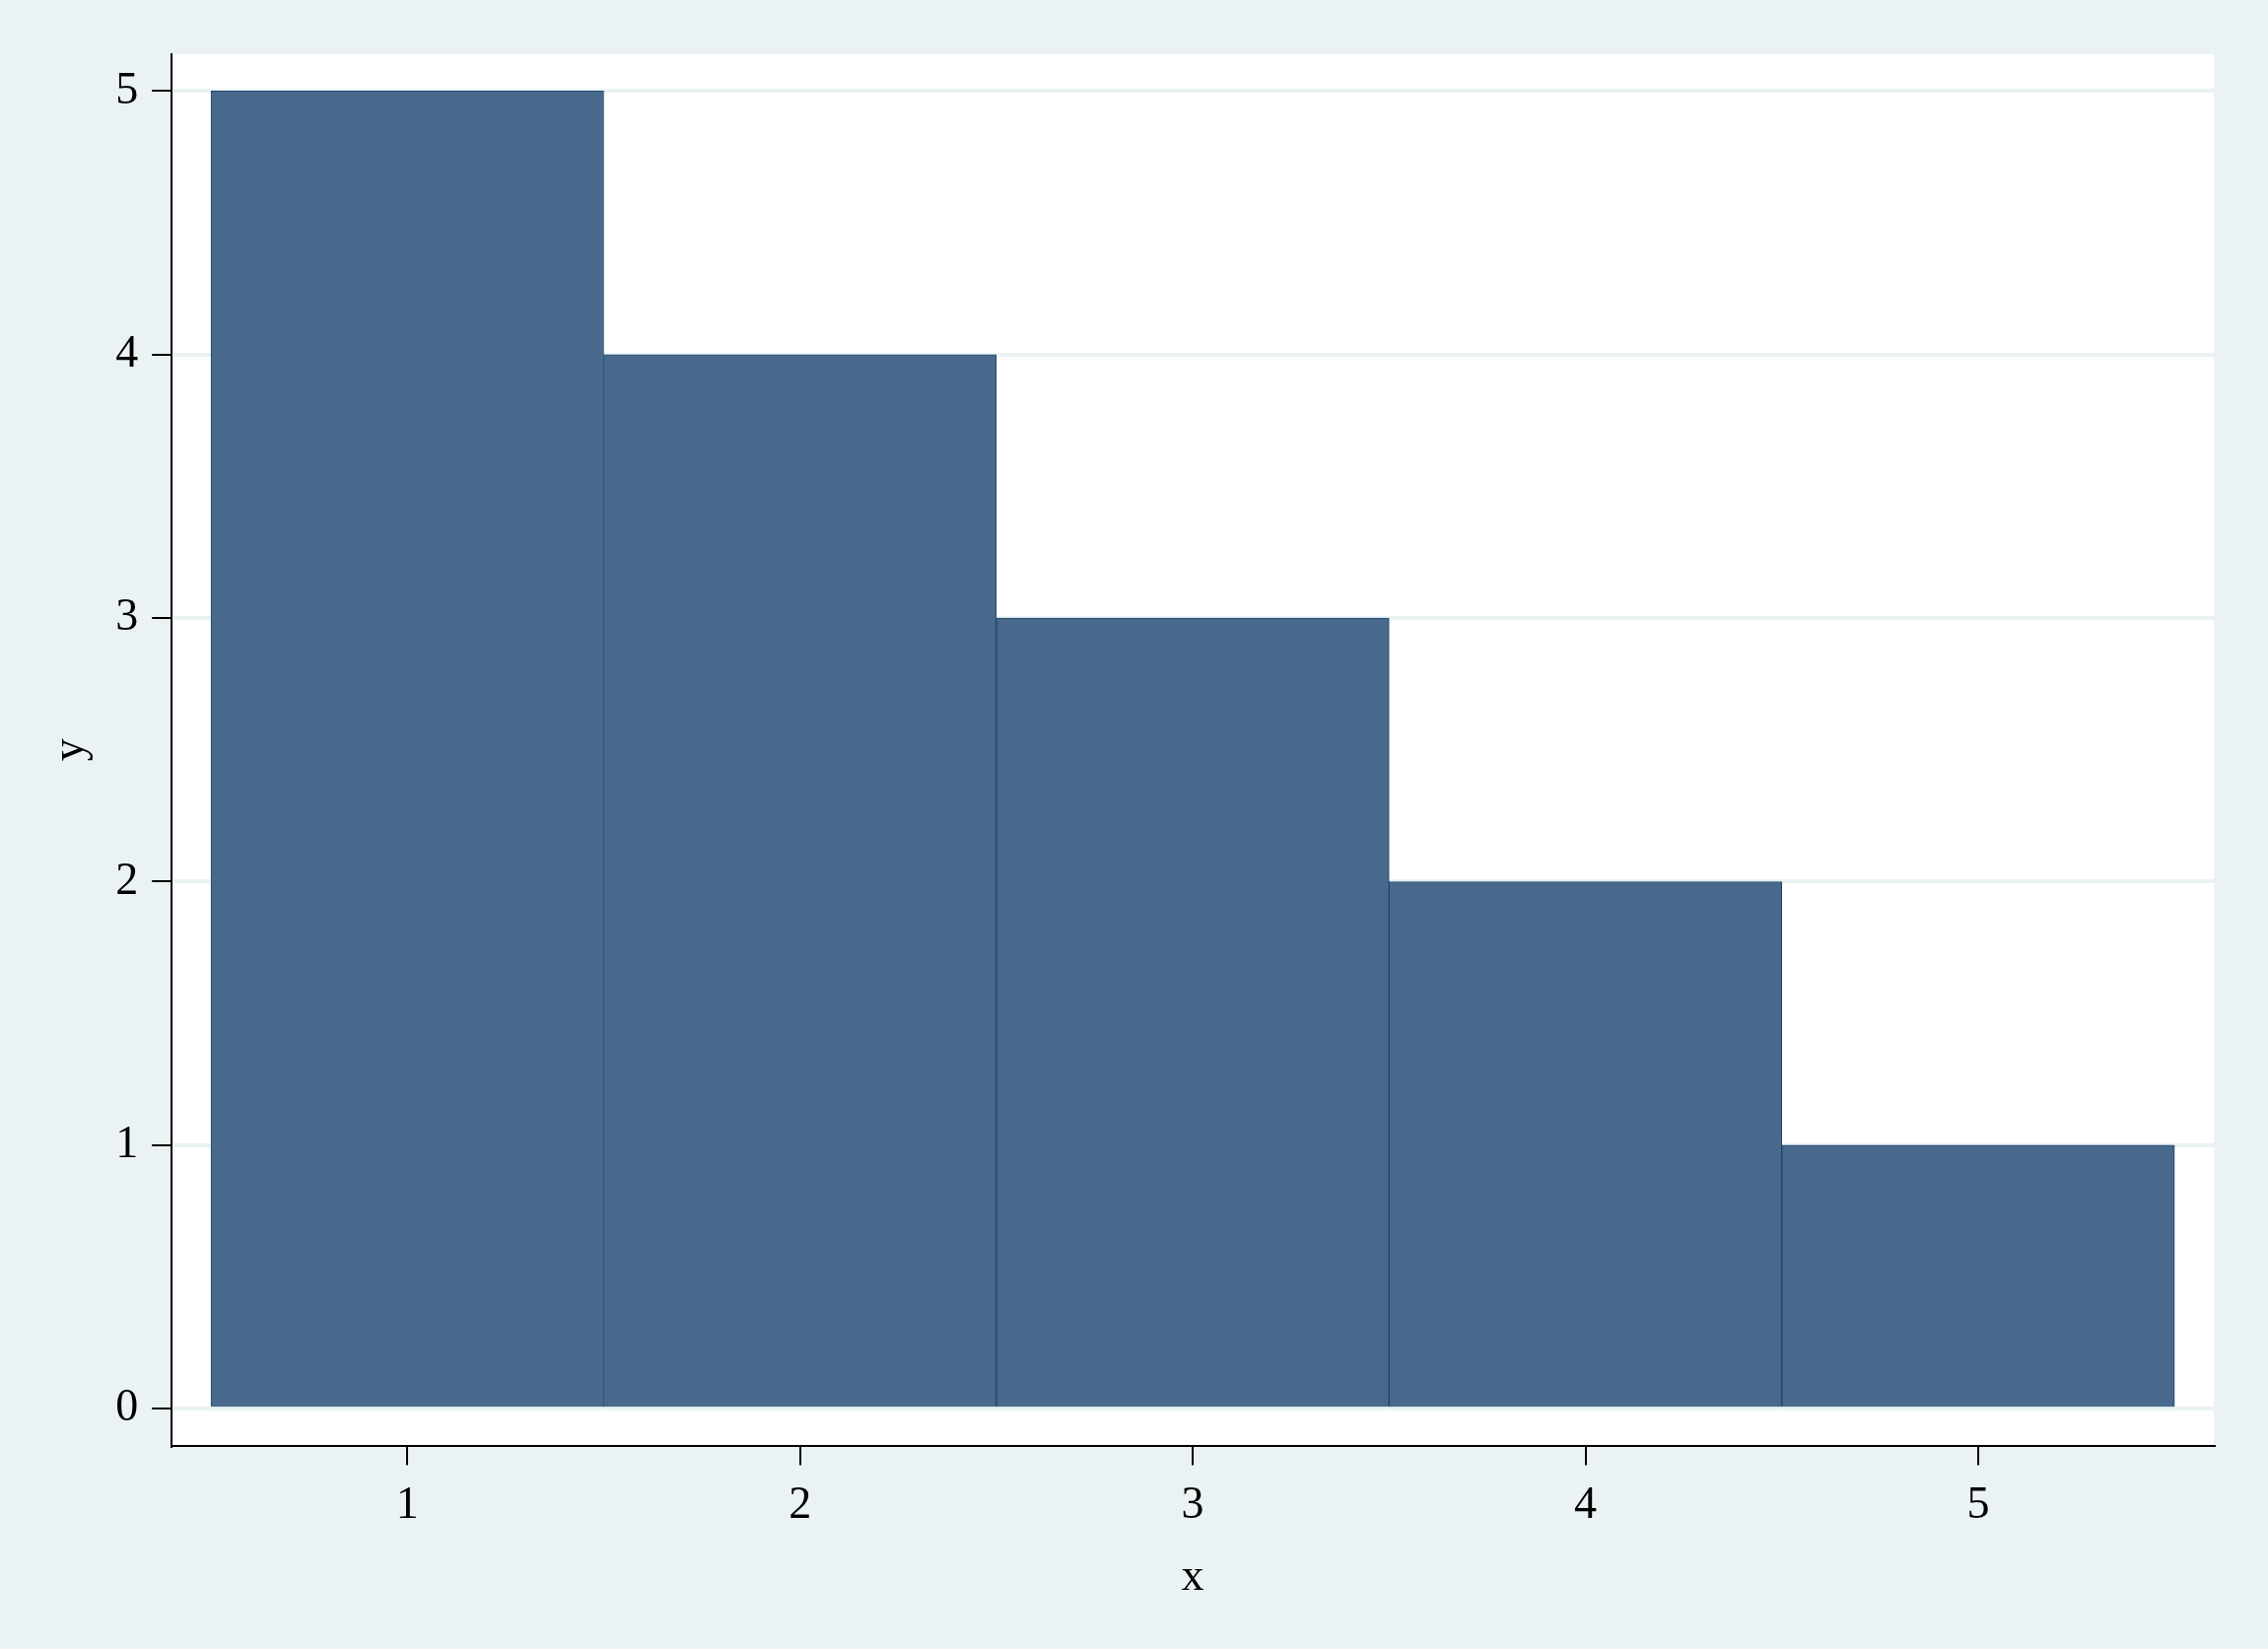  What do you see at coordinates (1978, 1503) in the screenshot?
I see `x-tick-label: 5` at bounding box center [1978, 1503].